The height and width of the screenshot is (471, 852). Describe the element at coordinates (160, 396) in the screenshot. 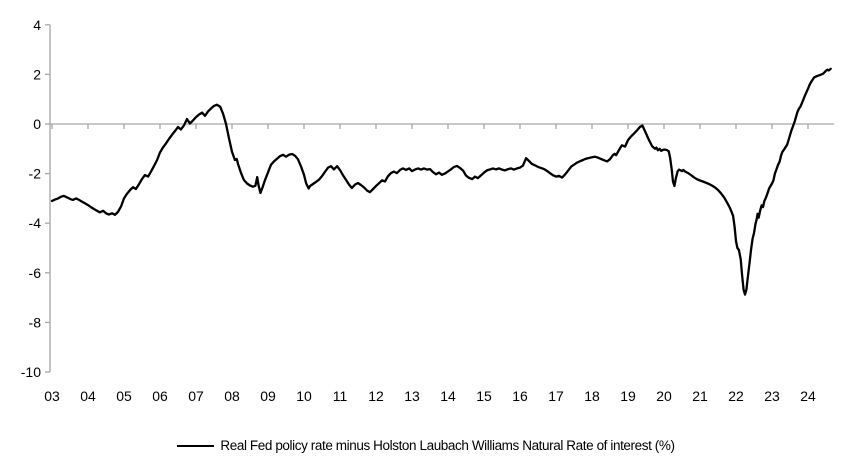

I see `x-axis-tick-label: 06` at that location.